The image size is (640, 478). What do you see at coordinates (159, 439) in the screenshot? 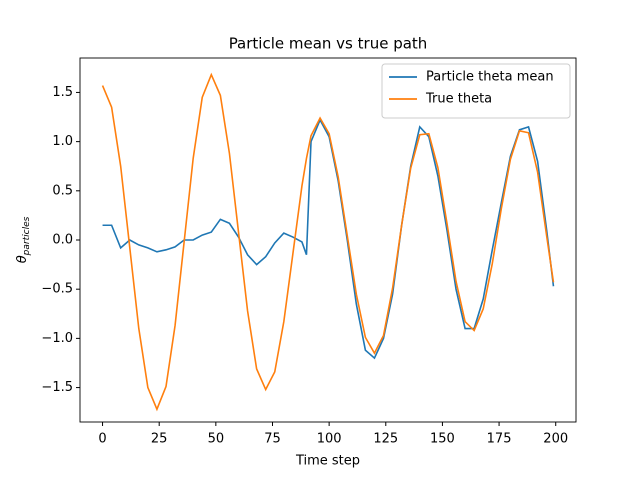
I see `x-tick-label: 25` at bounding box center [159, 439].